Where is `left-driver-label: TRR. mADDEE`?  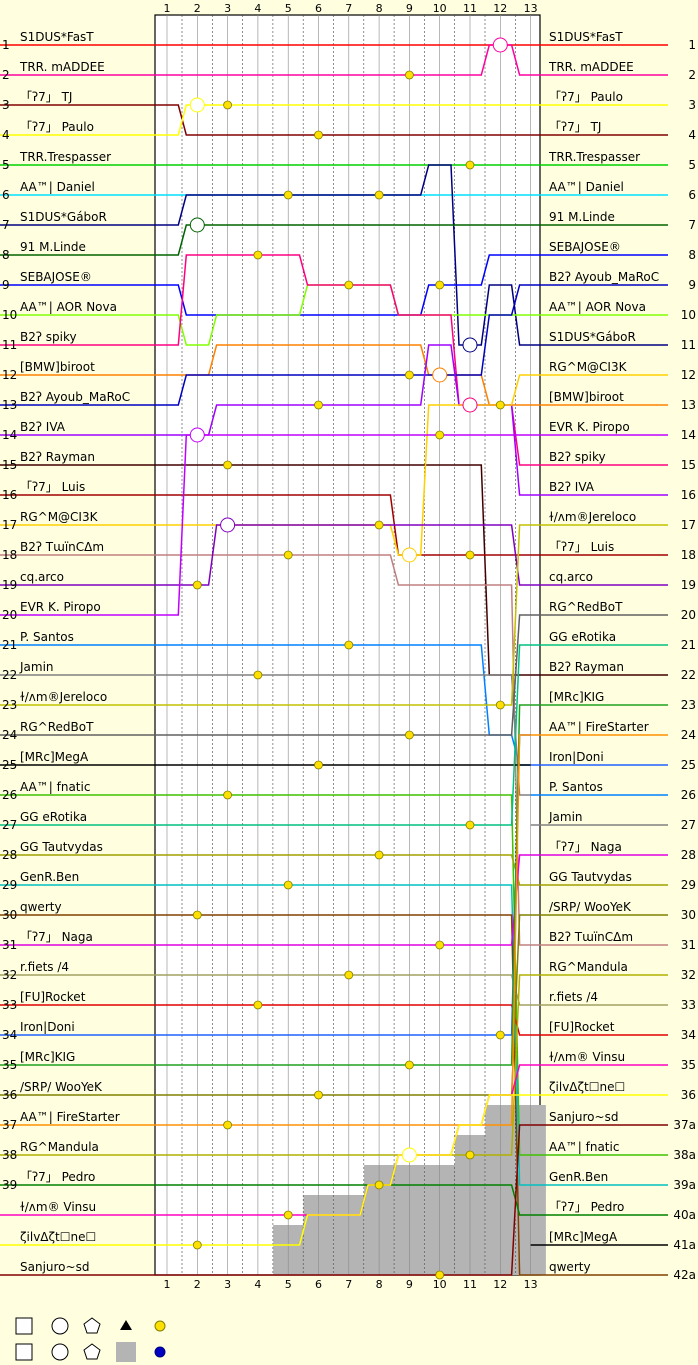
left-driver-label: TRR. mADDEE is located at coordinates (62, 67).